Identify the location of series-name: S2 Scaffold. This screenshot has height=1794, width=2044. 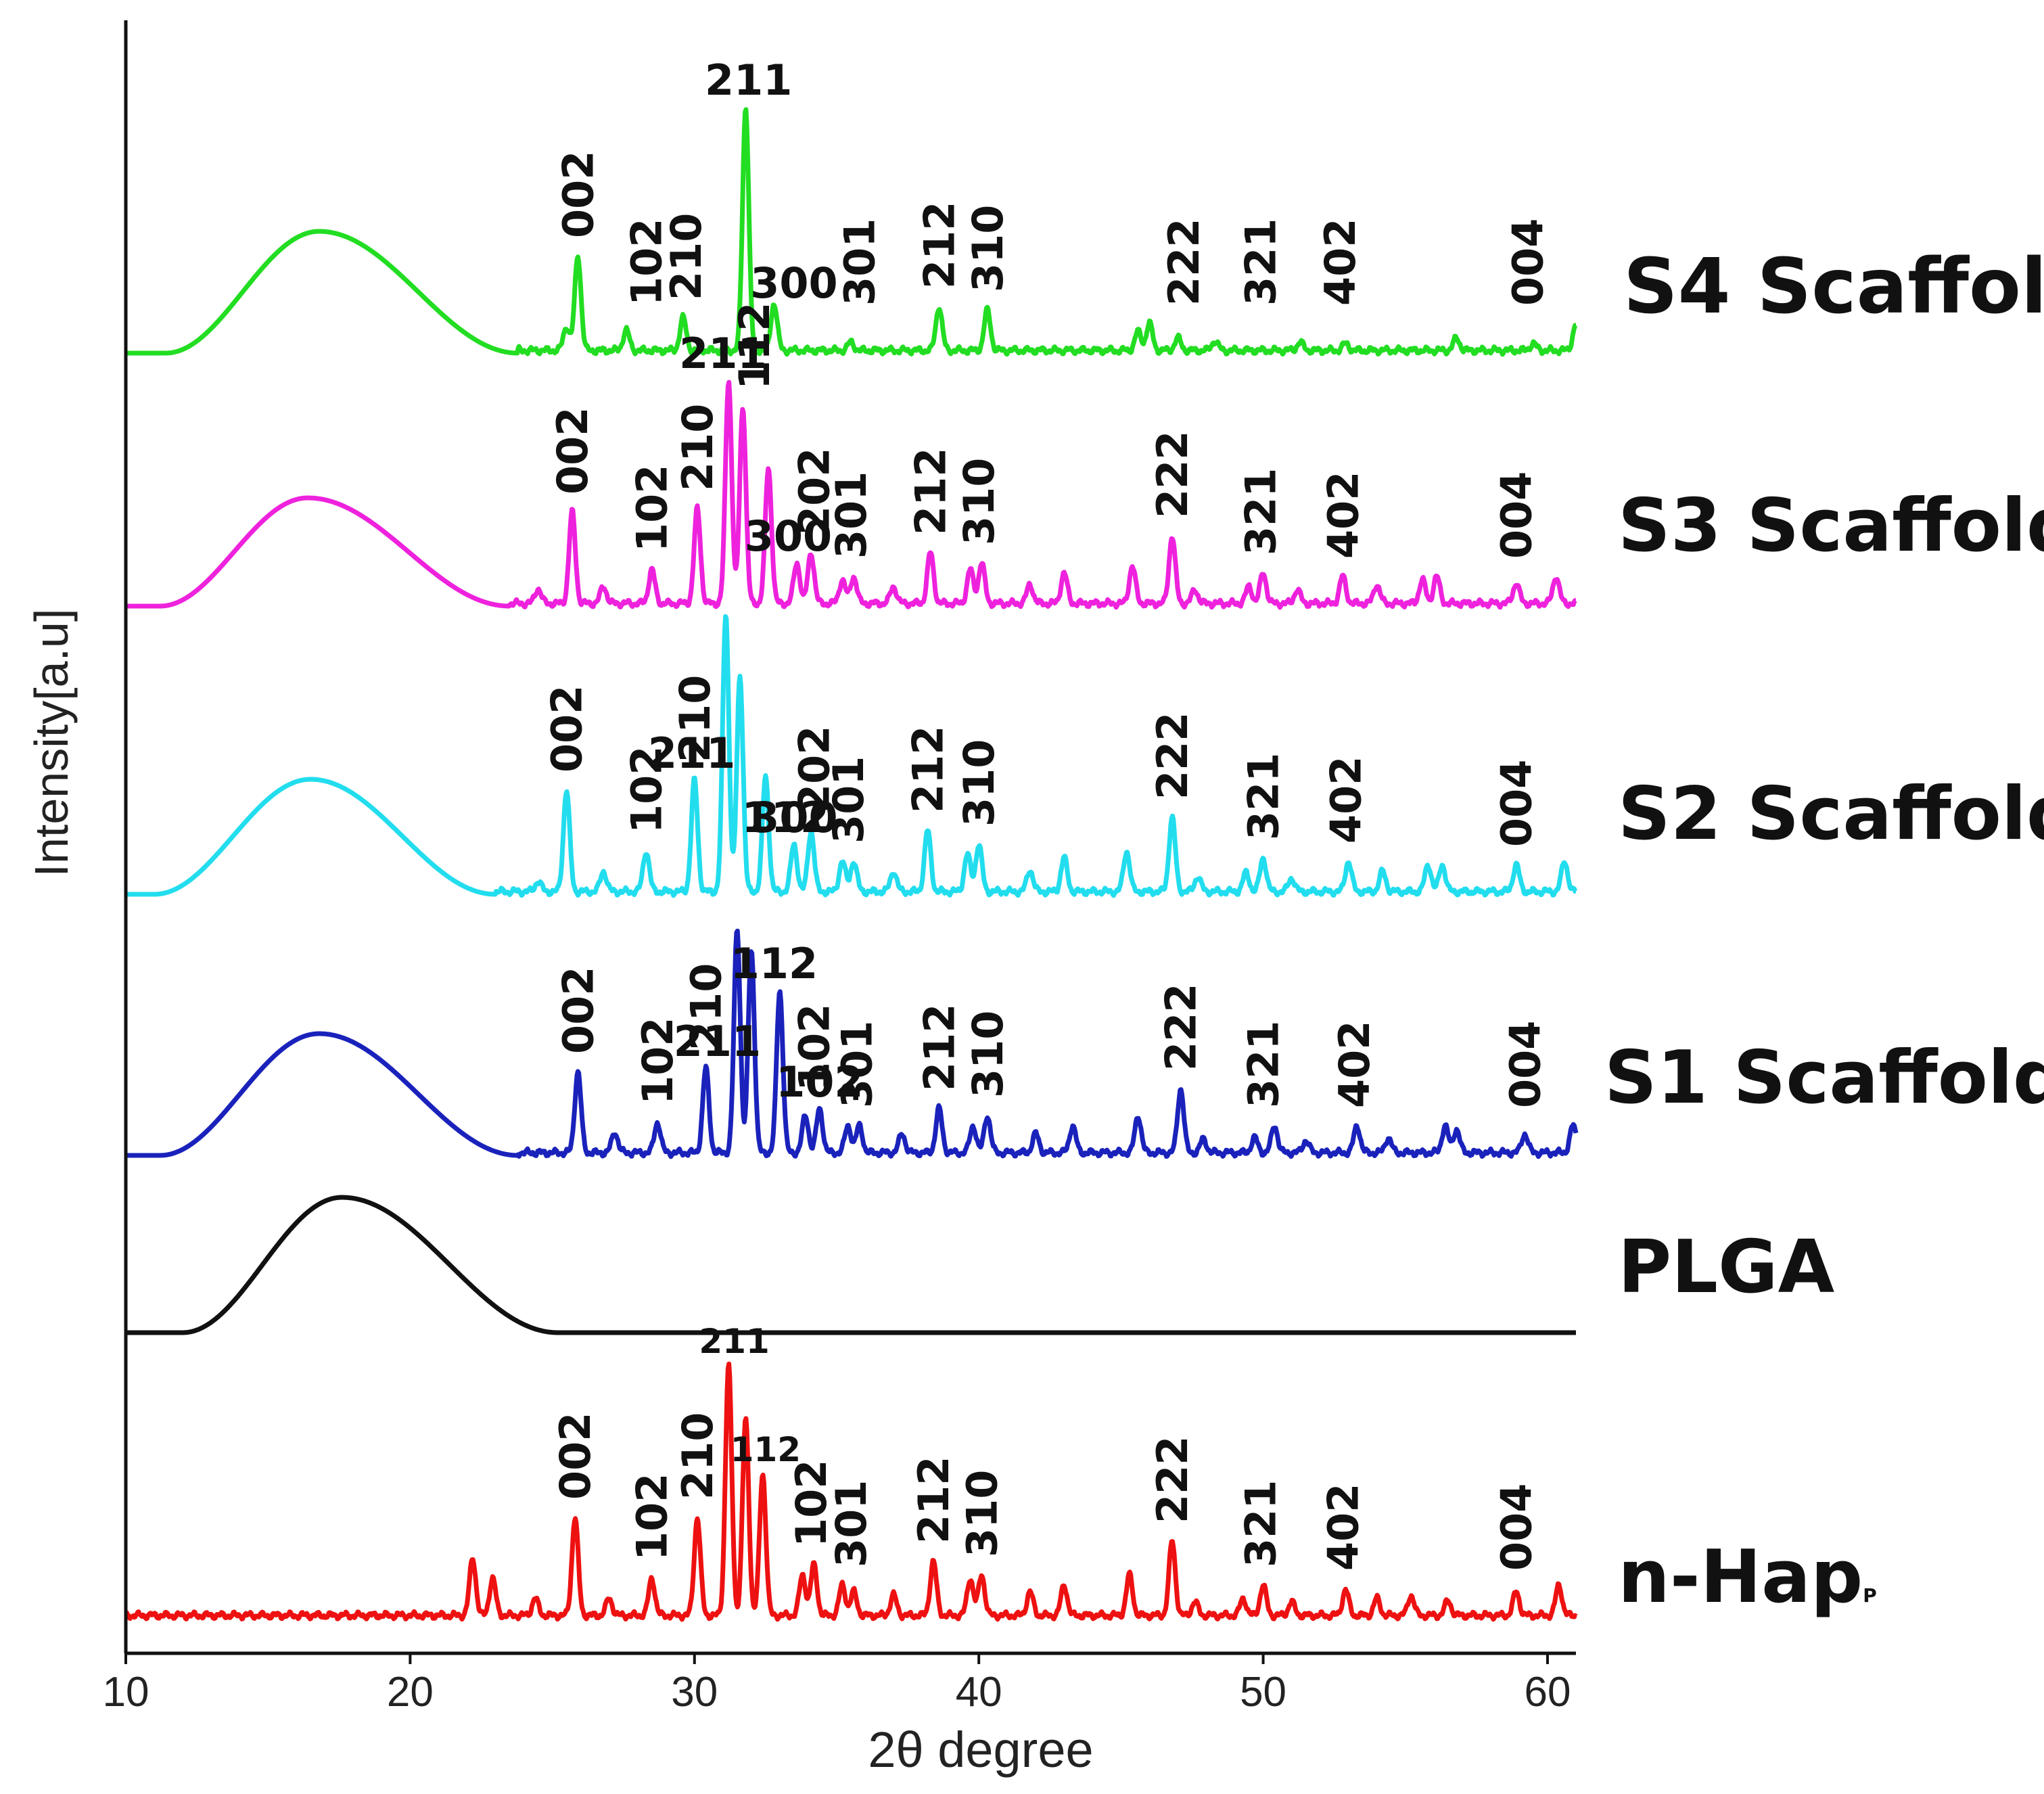
(1831, 814).